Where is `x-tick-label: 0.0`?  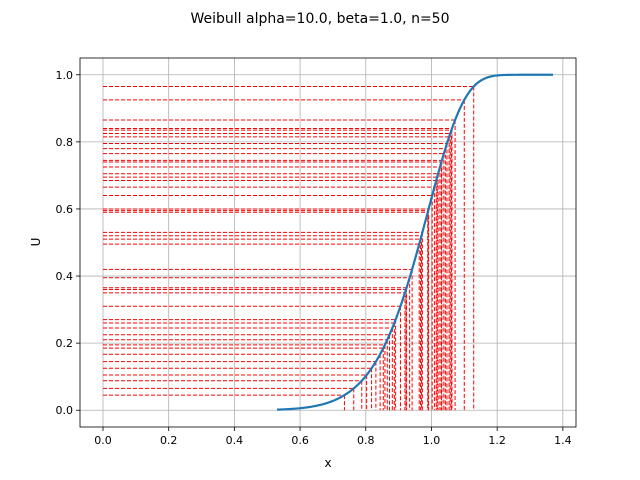 x-tick-label: 0.0 is located at coordinates (103, 440).